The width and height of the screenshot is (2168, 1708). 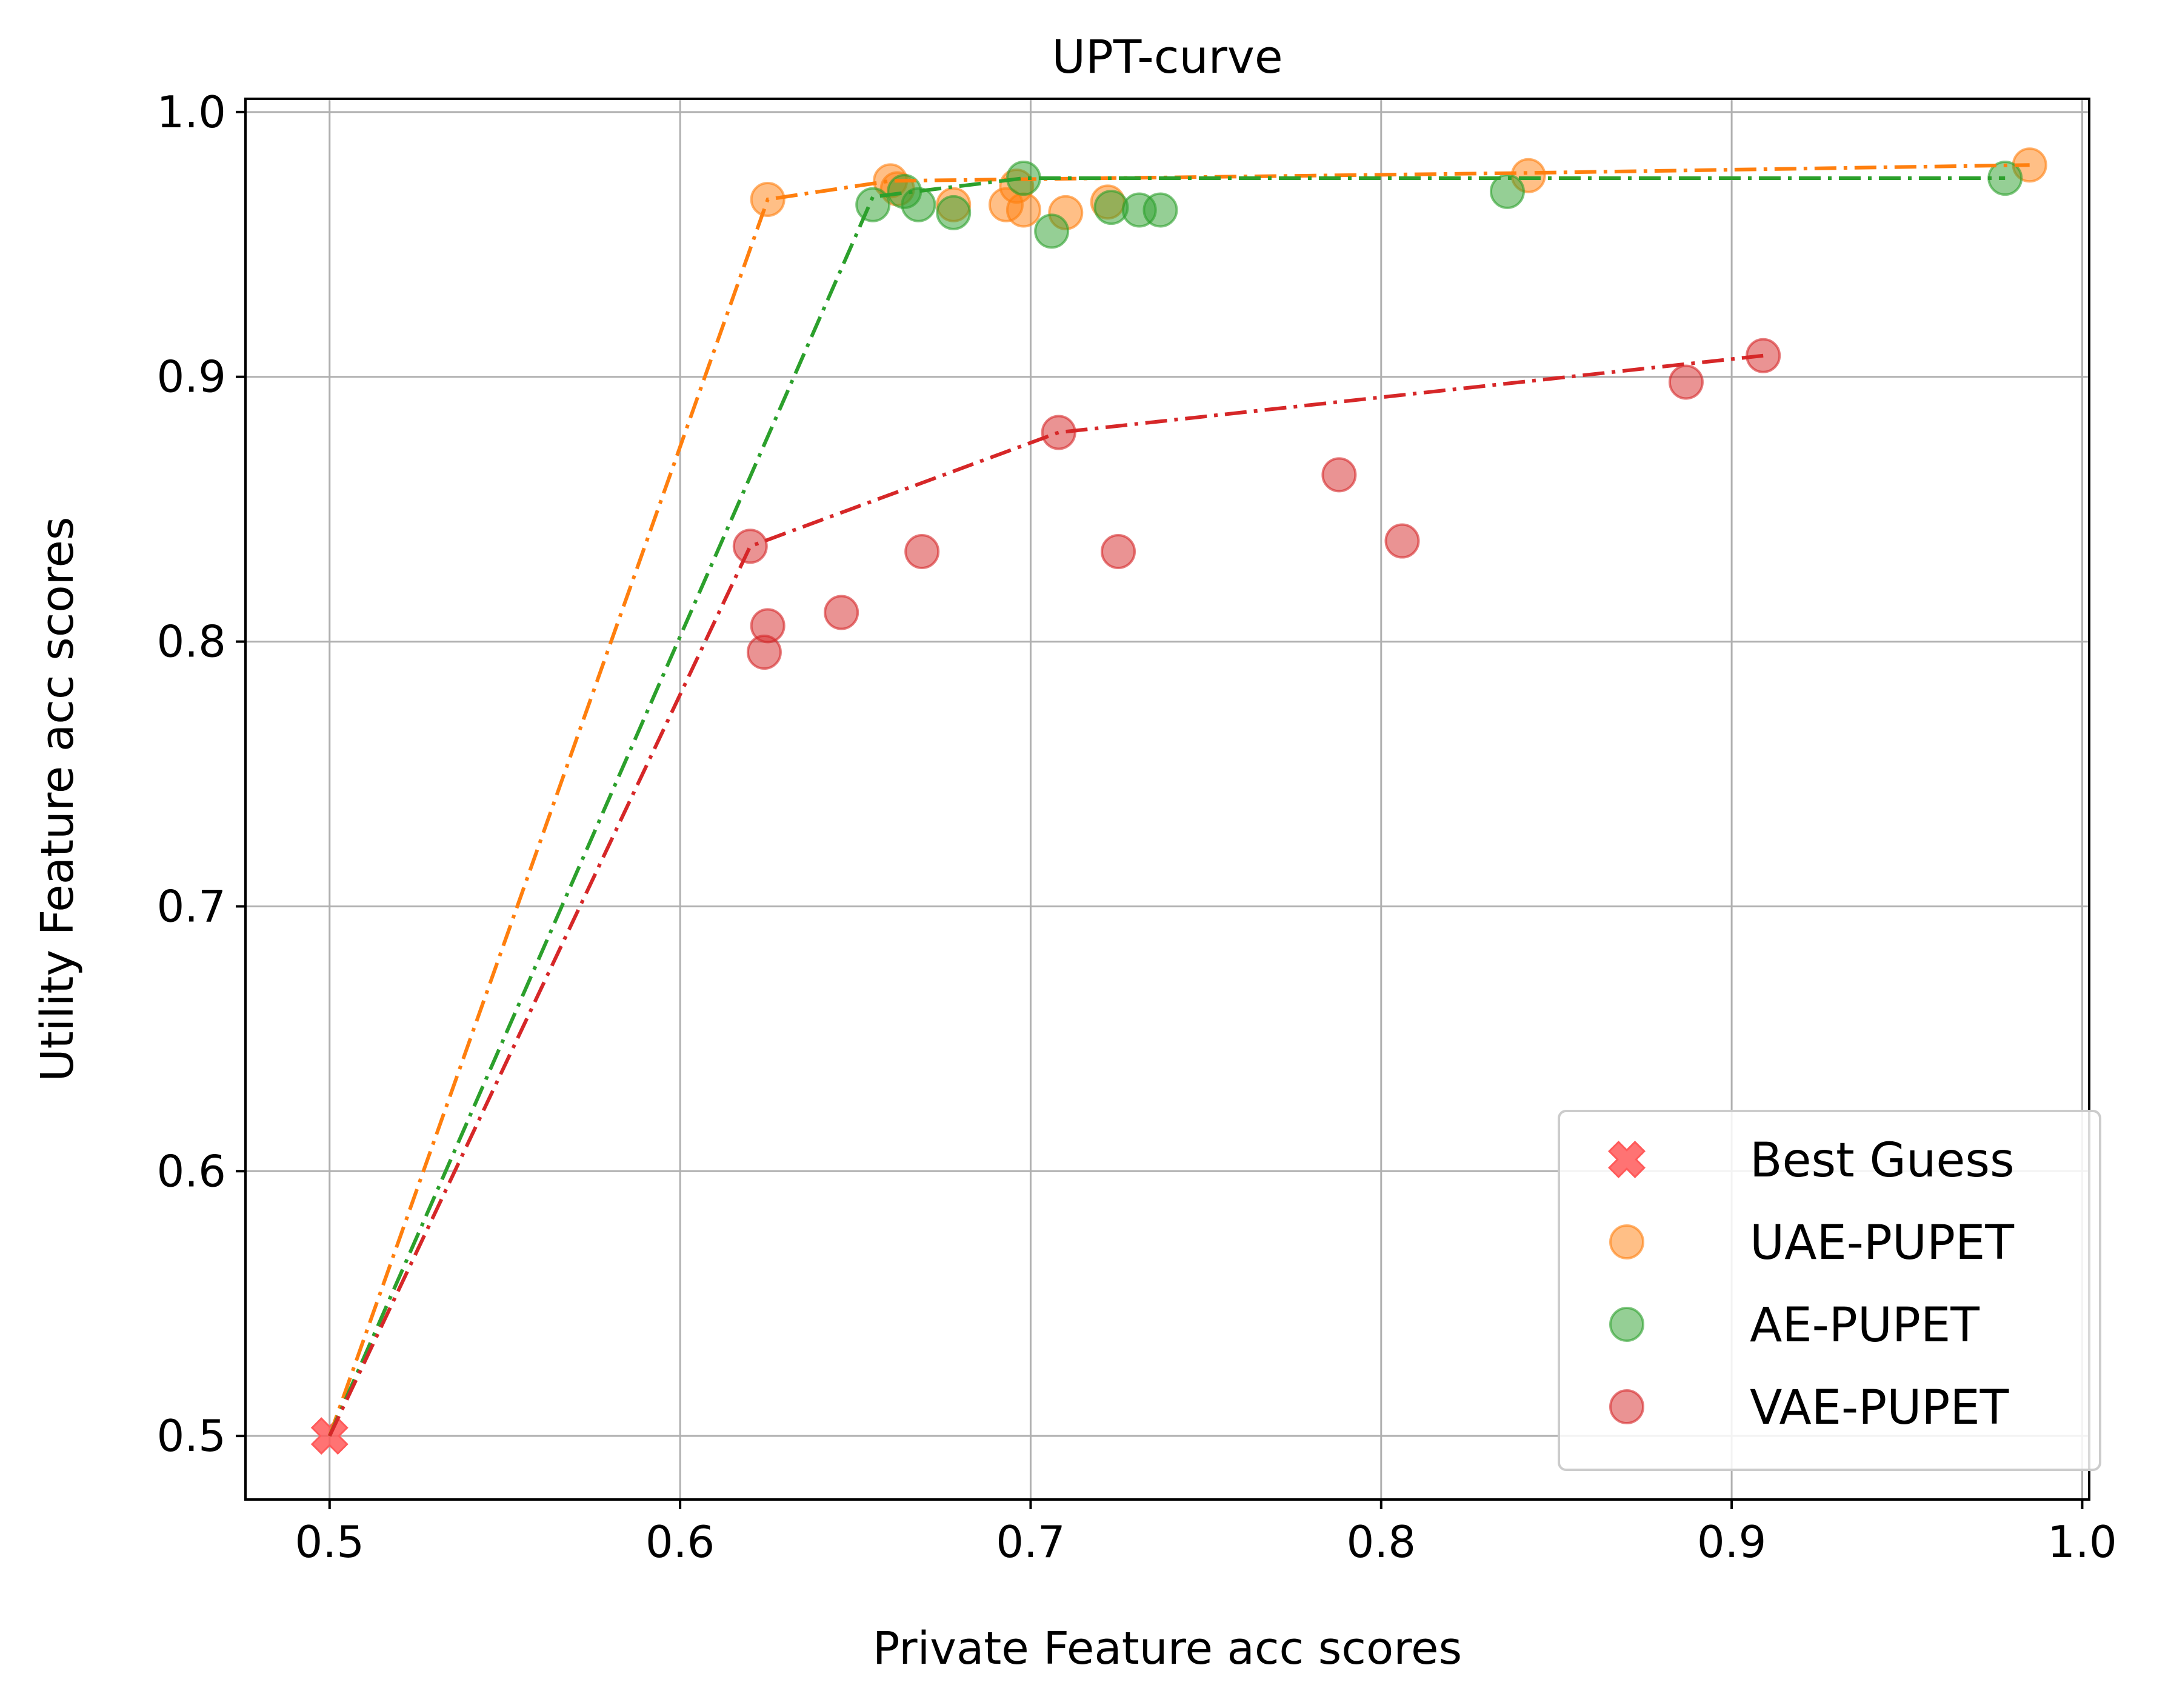 I want to click on chart-title: UPT-curve, so click(x=1167, y=57).